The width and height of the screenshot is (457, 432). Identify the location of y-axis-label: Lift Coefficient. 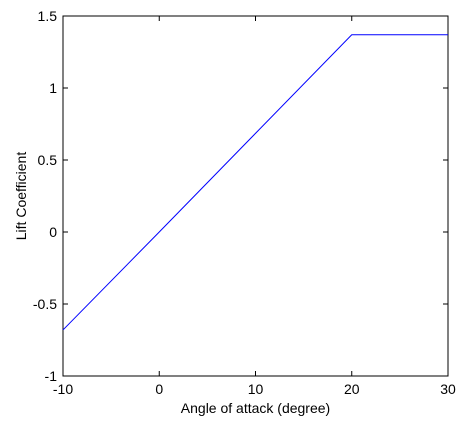
(21, 196).